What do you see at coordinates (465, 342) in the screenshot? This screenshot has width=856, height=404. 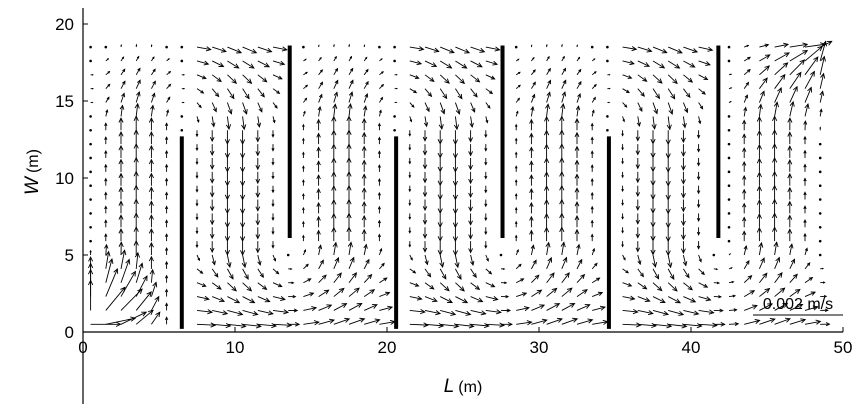 I see `x-ticks: 0 10 20 30 40 50` at bounding box center [465, 342].